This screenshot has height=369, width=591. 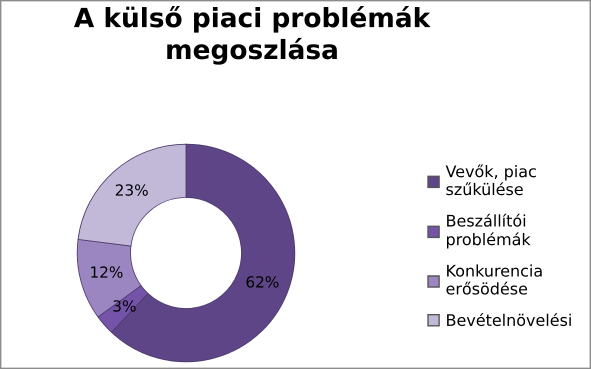 What do you see at coordinates (252, 35) in the screenshot?
I see `chart-title: A külső piaci problémák megoszlása` at bounding box center [252, 35].